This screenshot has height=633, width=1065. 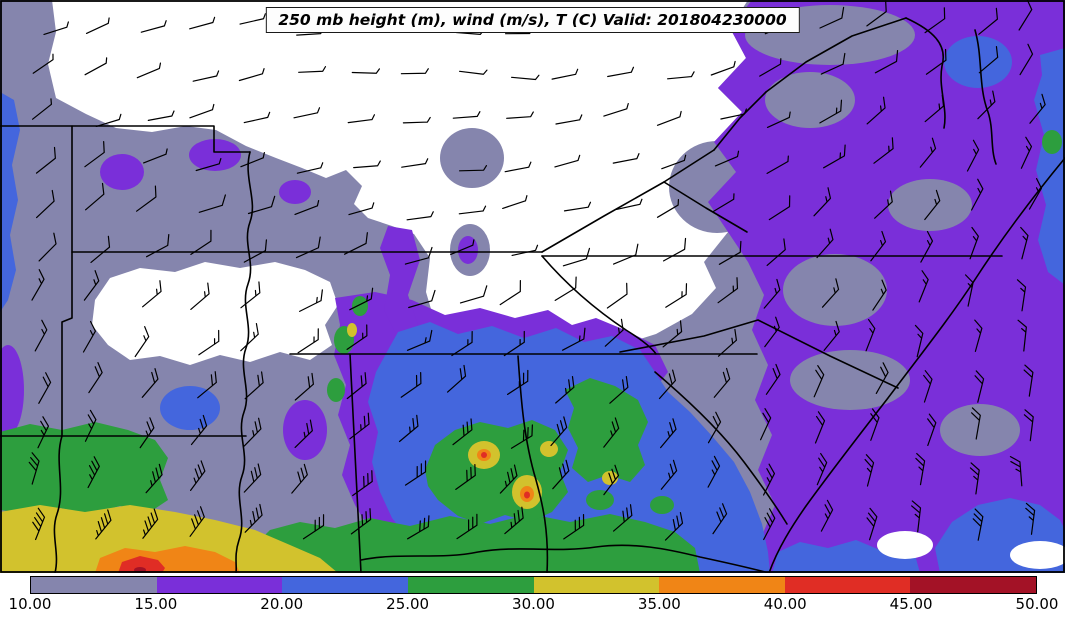 What do you see at coordinates (282, 604) in the screenshot?
I see `colorbar-tick-label: 20.00` at bounding box center [282, 604].